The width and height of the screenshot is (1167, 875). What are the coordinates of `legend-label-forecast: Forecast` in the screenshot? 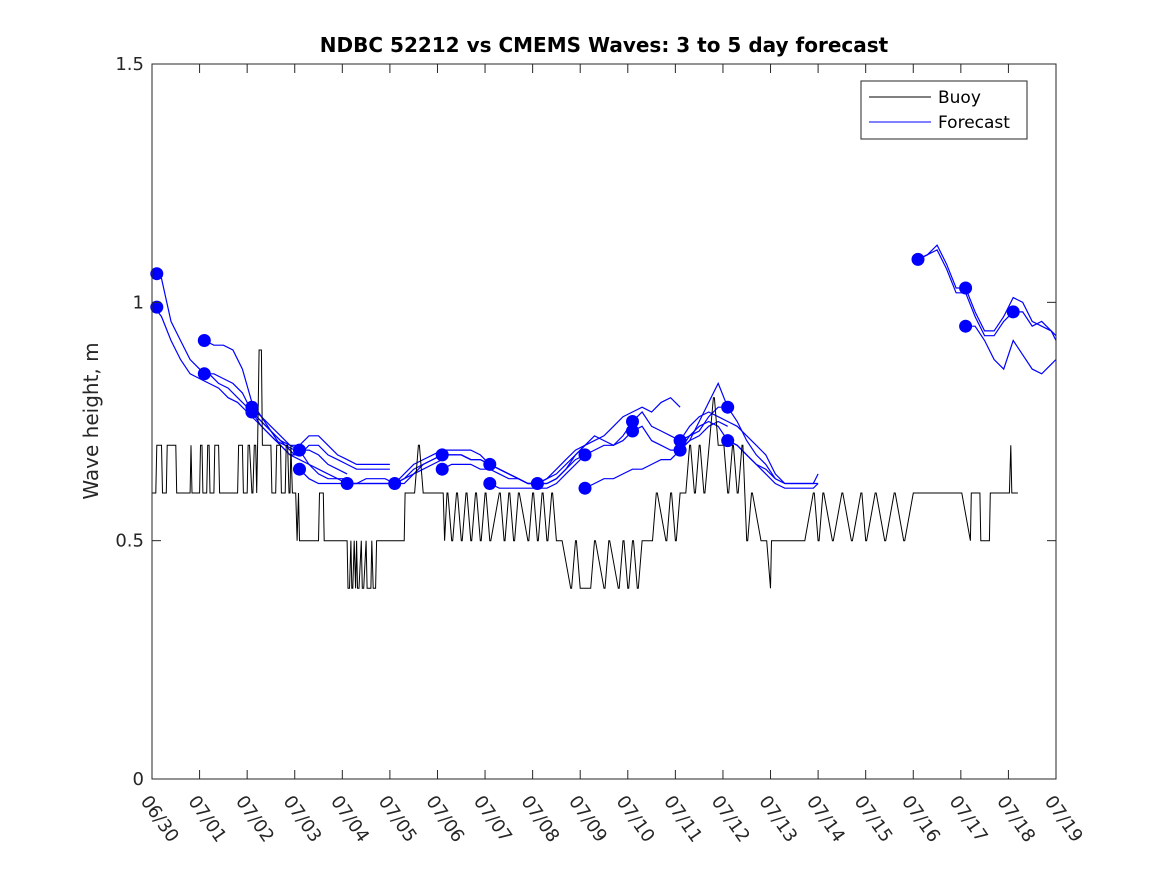 It's located at (974, 123).